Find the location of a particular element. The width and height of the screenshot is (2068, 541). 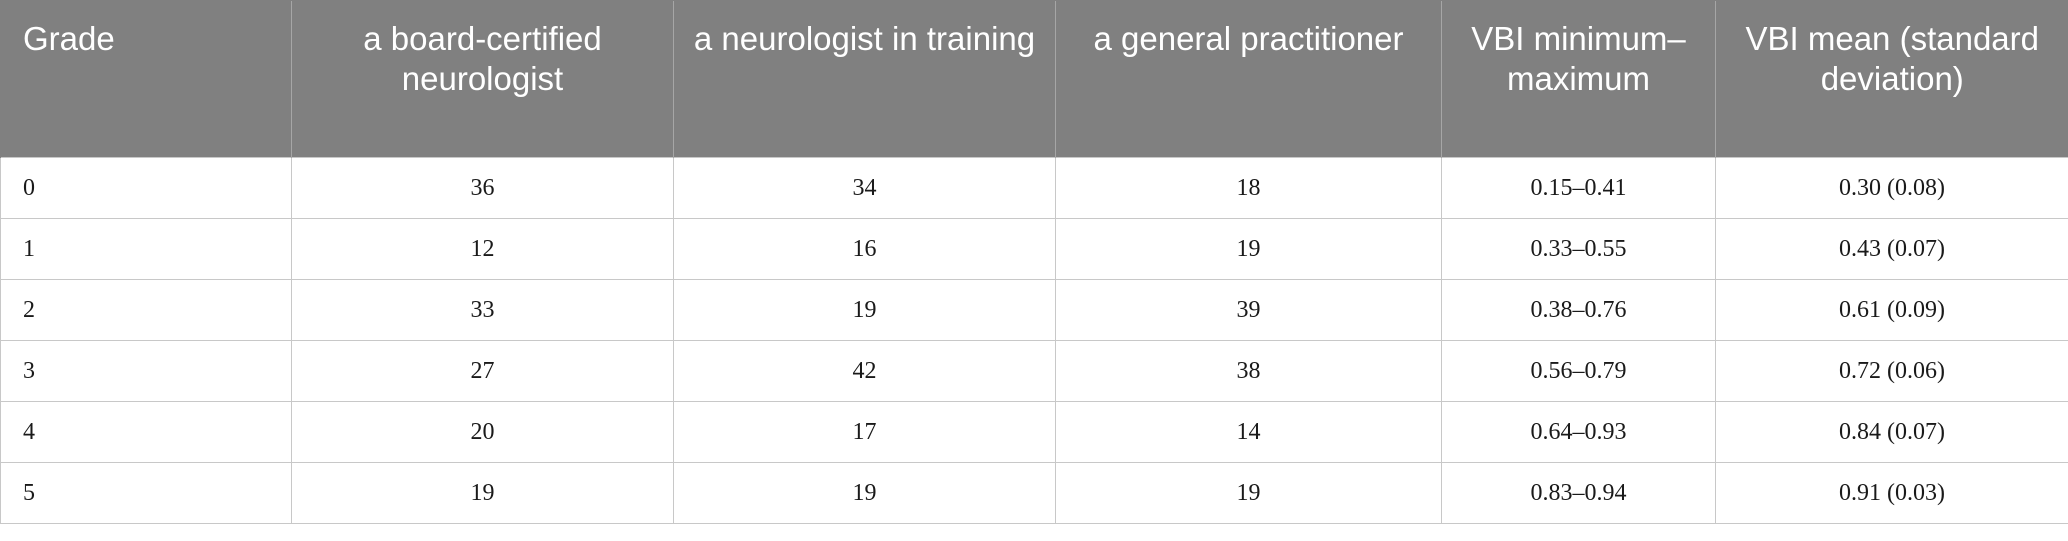

cell-board-certified: 20 is located at coordinates (482, 432).